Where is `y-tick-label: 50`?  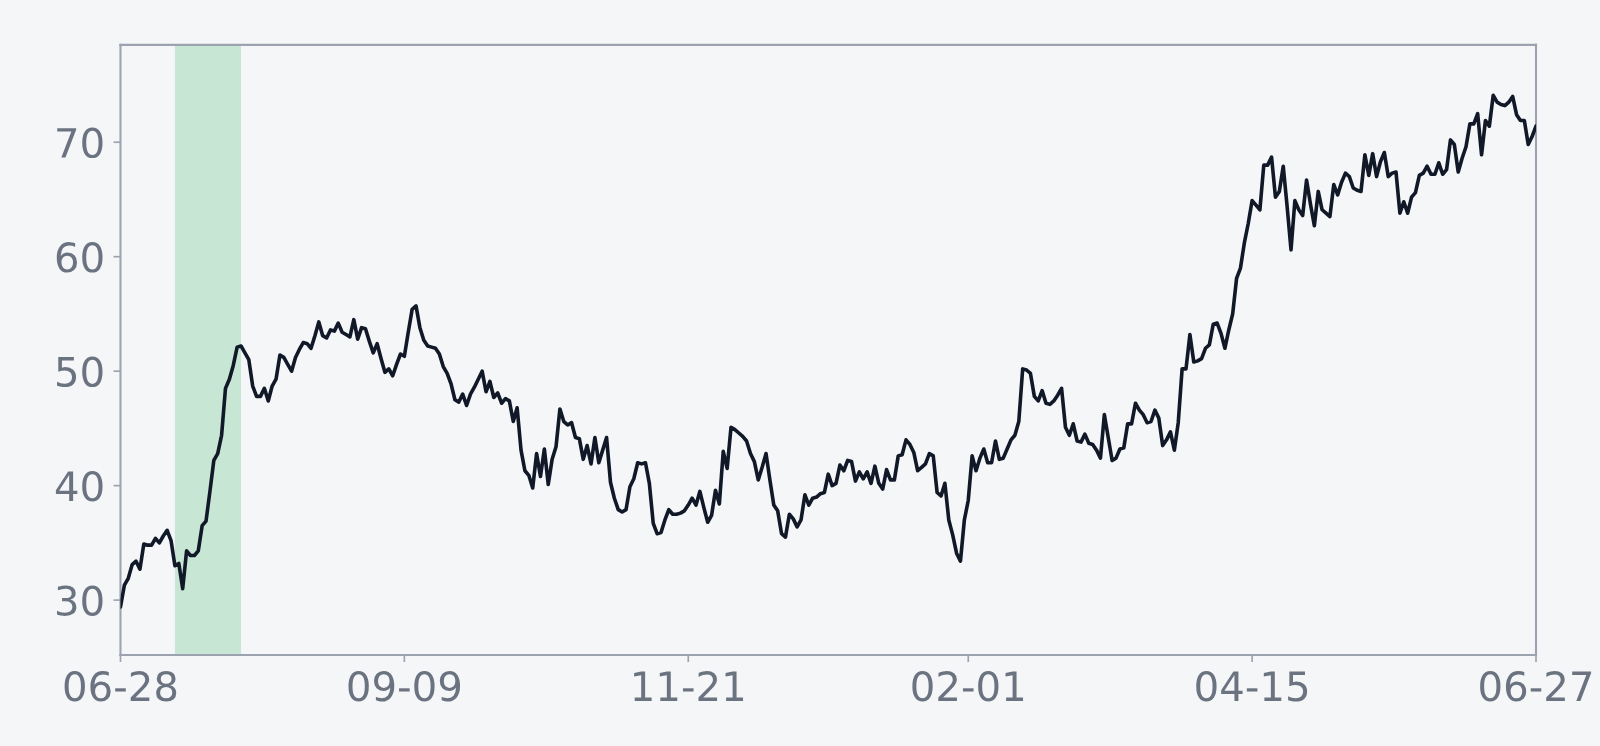
y-tick-label: 50 is located at coordinates (80, 372).